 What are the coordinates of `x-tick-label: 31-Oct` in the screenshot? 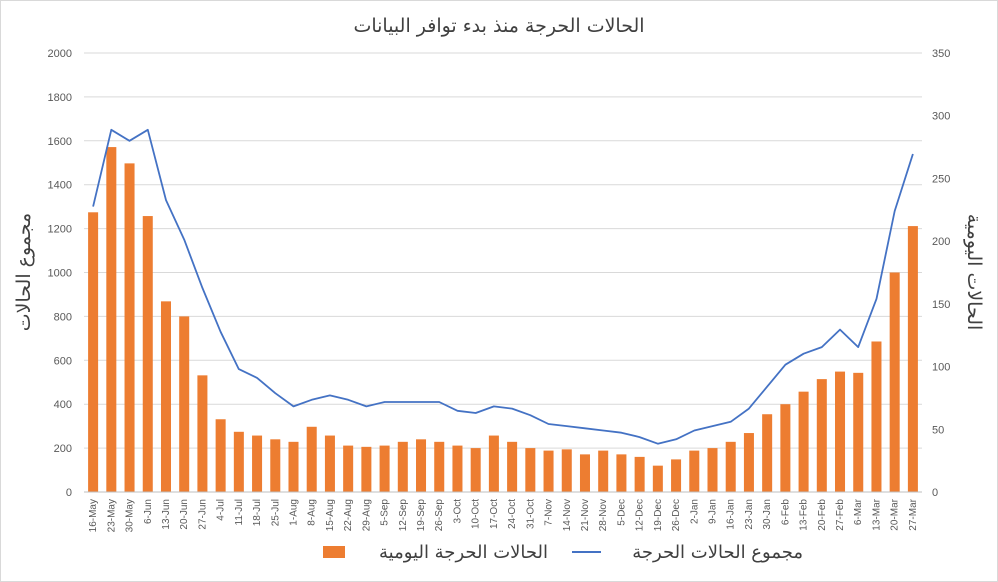 It's located at (530, 514).